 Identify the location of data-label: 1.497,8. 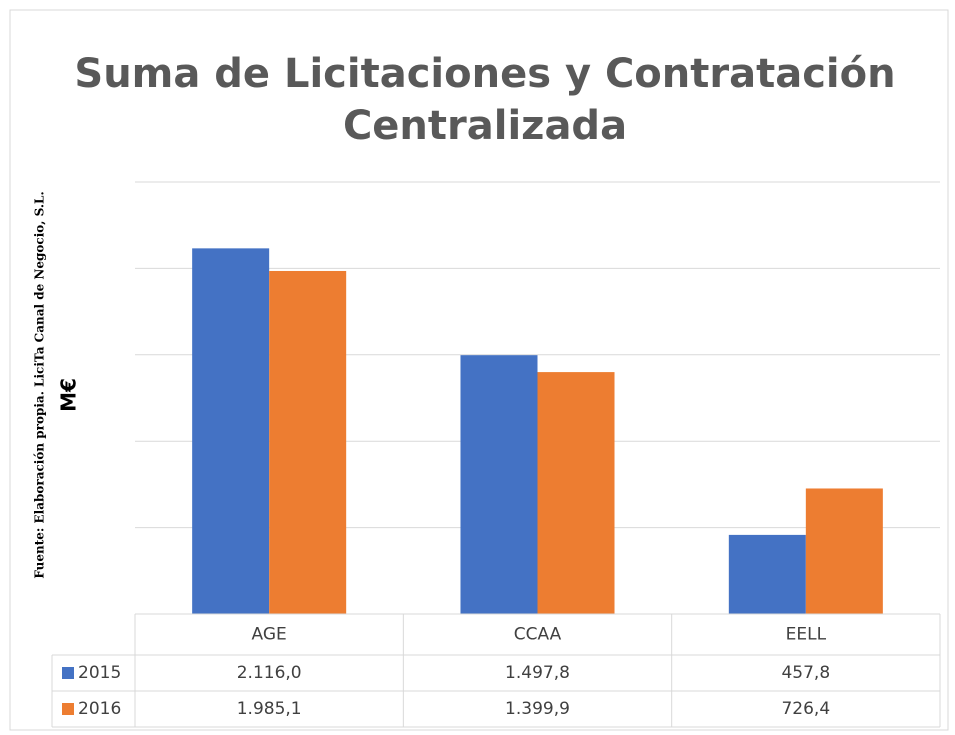
(537, 673).